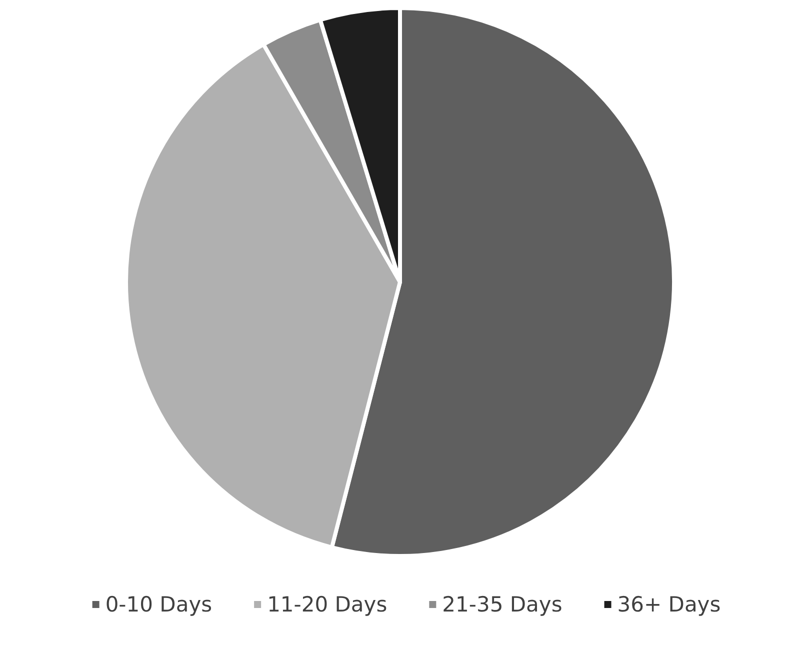 The height and width of the screenshot is (650, 811). Describe the element at coordinates (669, 604) in the screenshot. I see `legend-label: 36+ Days` at that location.